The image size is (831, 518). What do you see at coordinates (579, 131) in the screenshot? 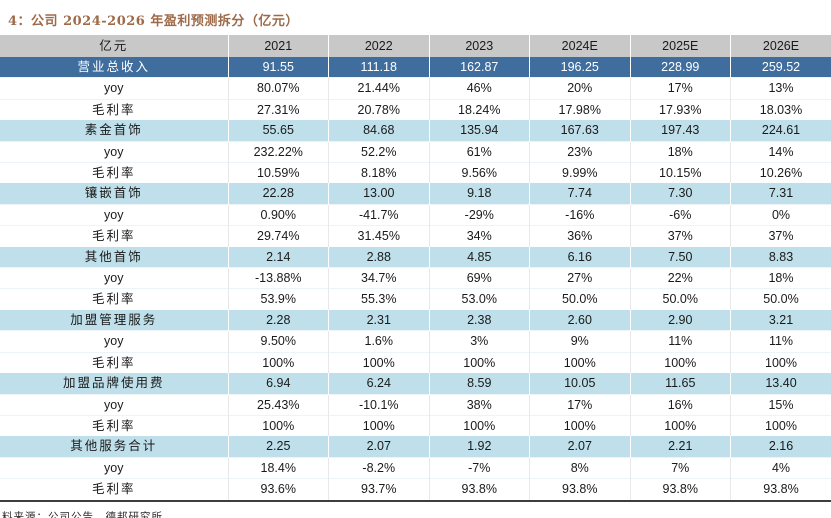
I see `value-cell: 167.63` at bounding box center [579, 131].